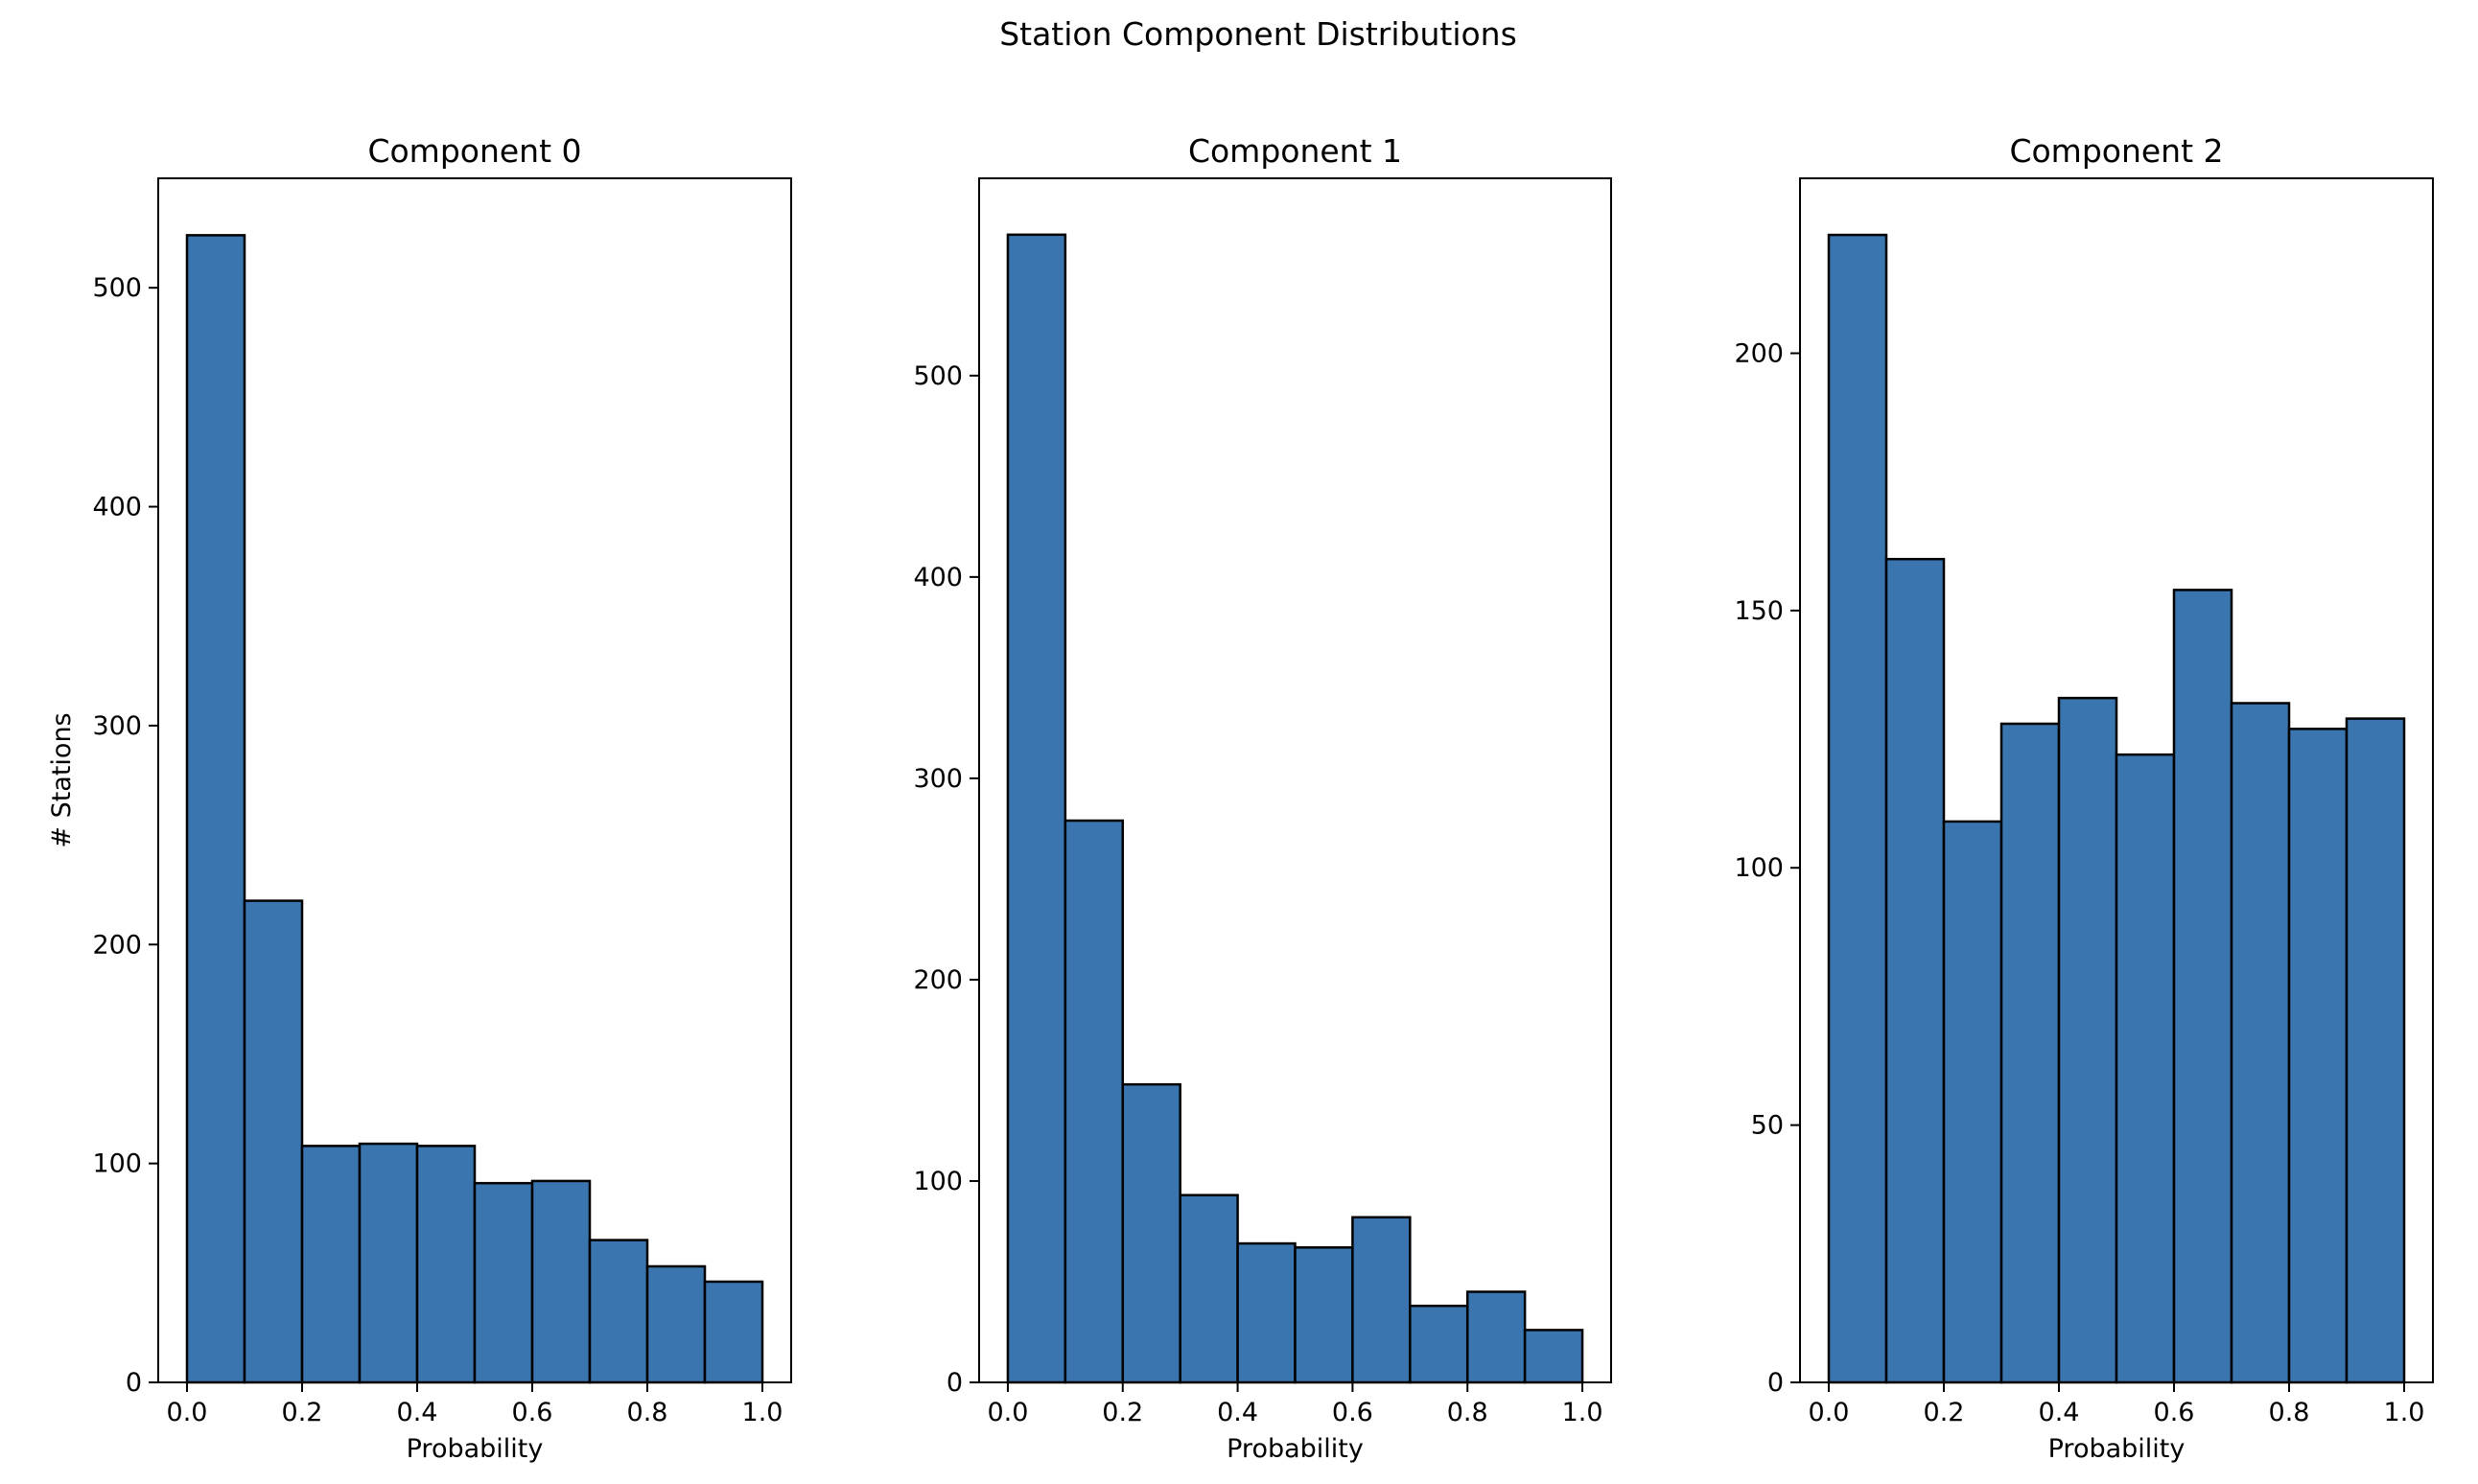 This screenshot has width=2478, height=1484. Describe the element at coordinates (2116, 151) in the screenshot. I see `panel-title: Component 2` at that location.